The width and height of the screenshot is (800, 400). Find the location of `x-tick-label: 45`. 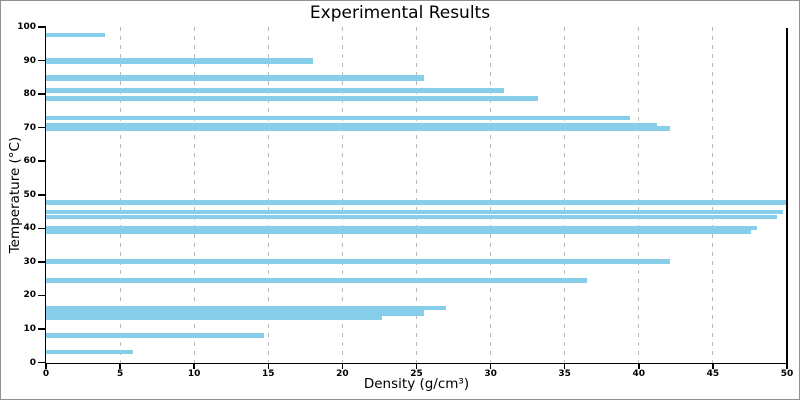

x-tick-label: 45 is located at coordinates (713, 374).